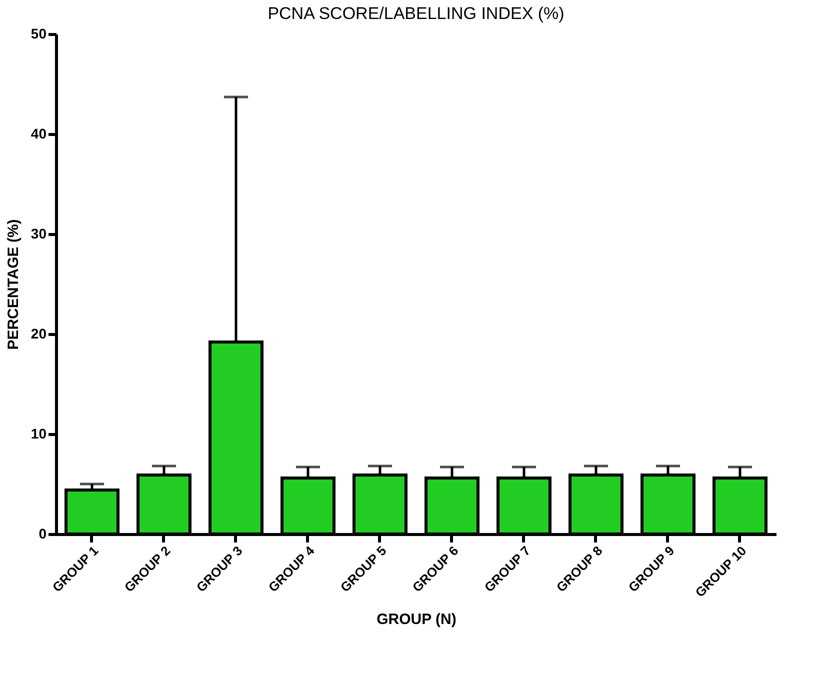 The image size is (819, 697). What do you see at coordinates (416, 13) in the screenshot?
I see `chart-title: PCNA SCORE/LABELLING INDEX (%)` at bounding box center [416, 13].